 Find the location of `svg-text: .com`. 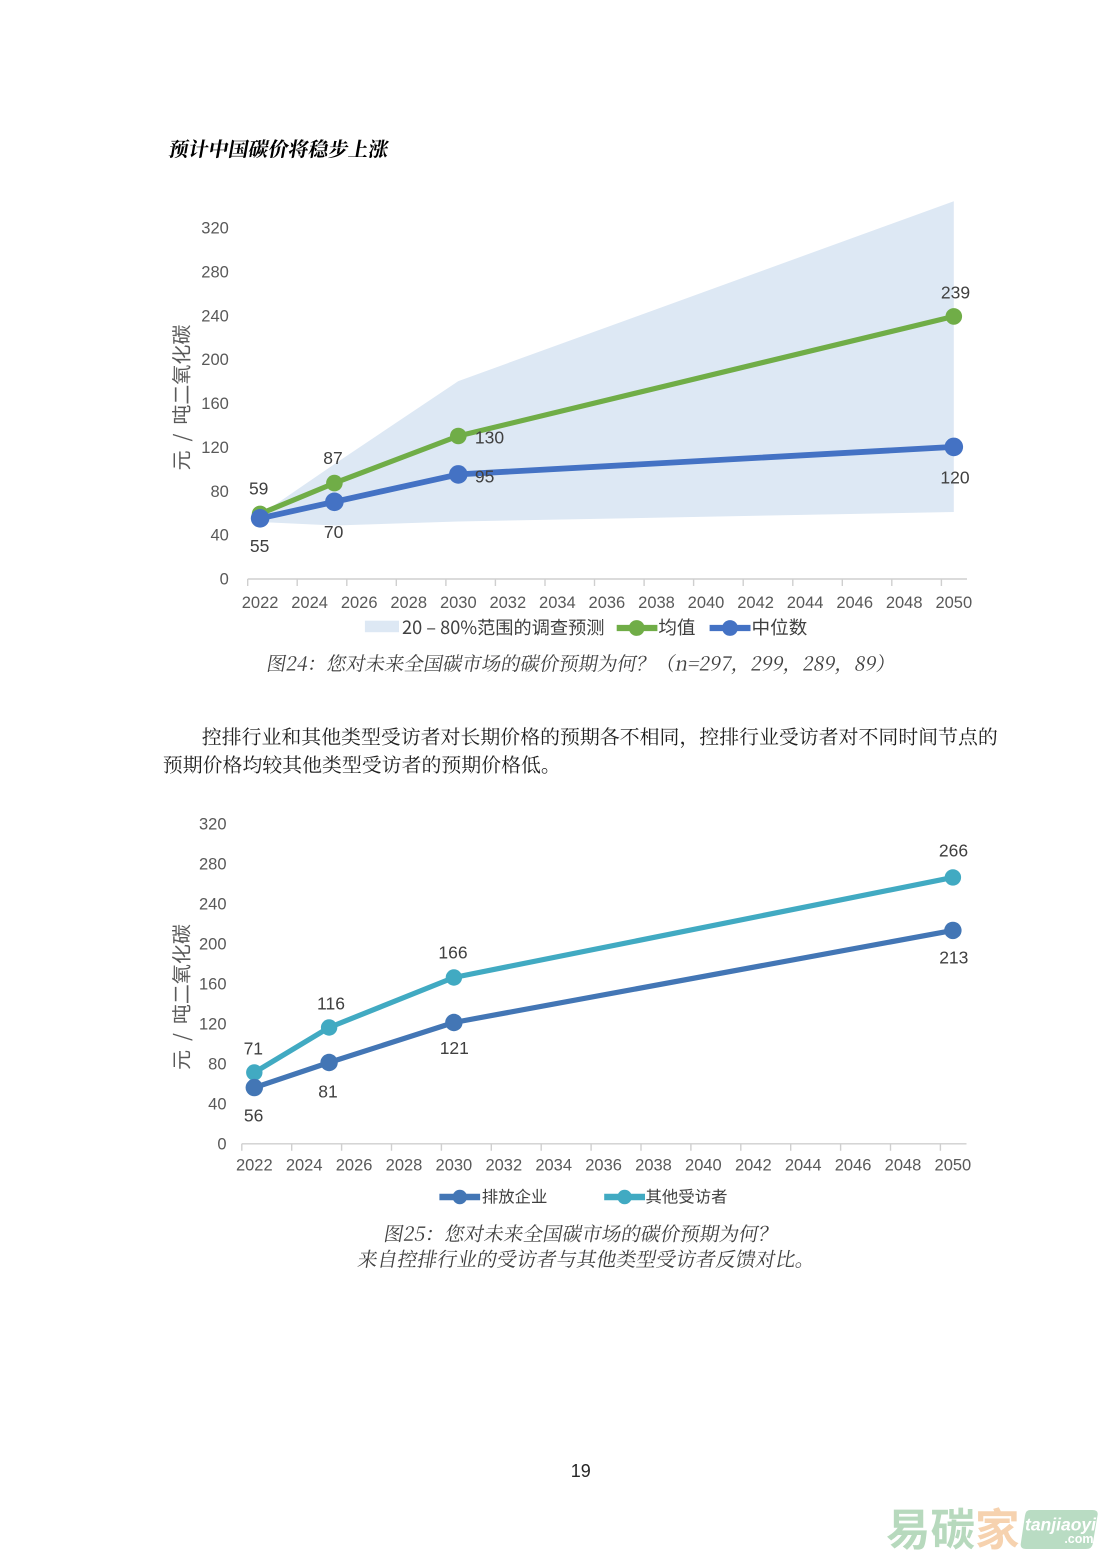

svg-text: .com is located at coordinates (1078, 1539).